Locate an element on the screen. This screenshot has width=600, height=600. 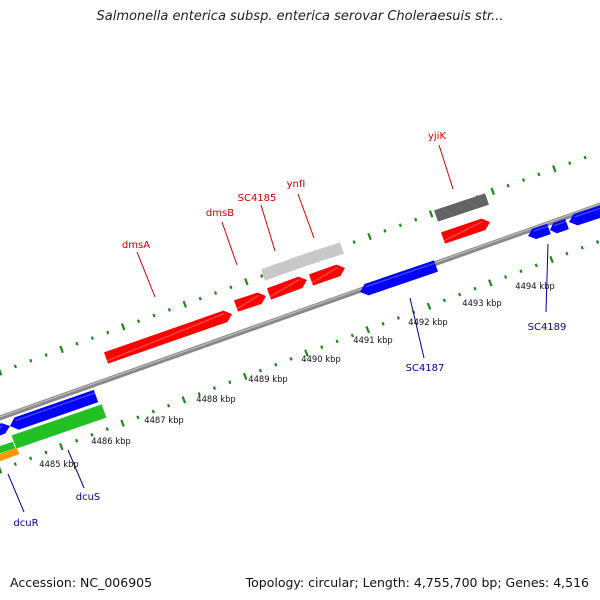
leader-dcuS is located at coordinates (76, 469).